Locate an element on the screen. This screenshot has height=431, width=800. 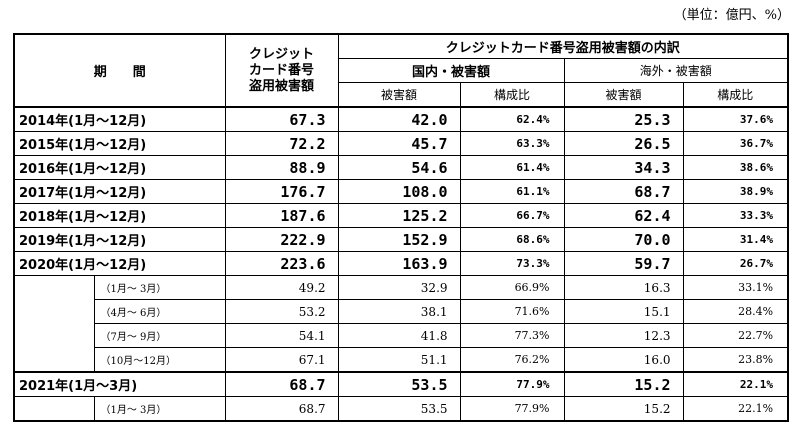
period-cell: 2017年(1月～12月) is located at coordinates (119, 191).